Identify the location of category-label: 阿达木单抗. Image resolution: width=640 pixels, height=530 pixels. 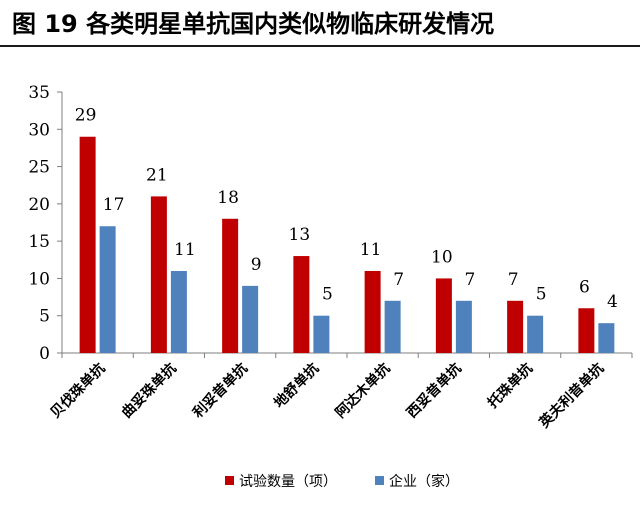
(363, 391).